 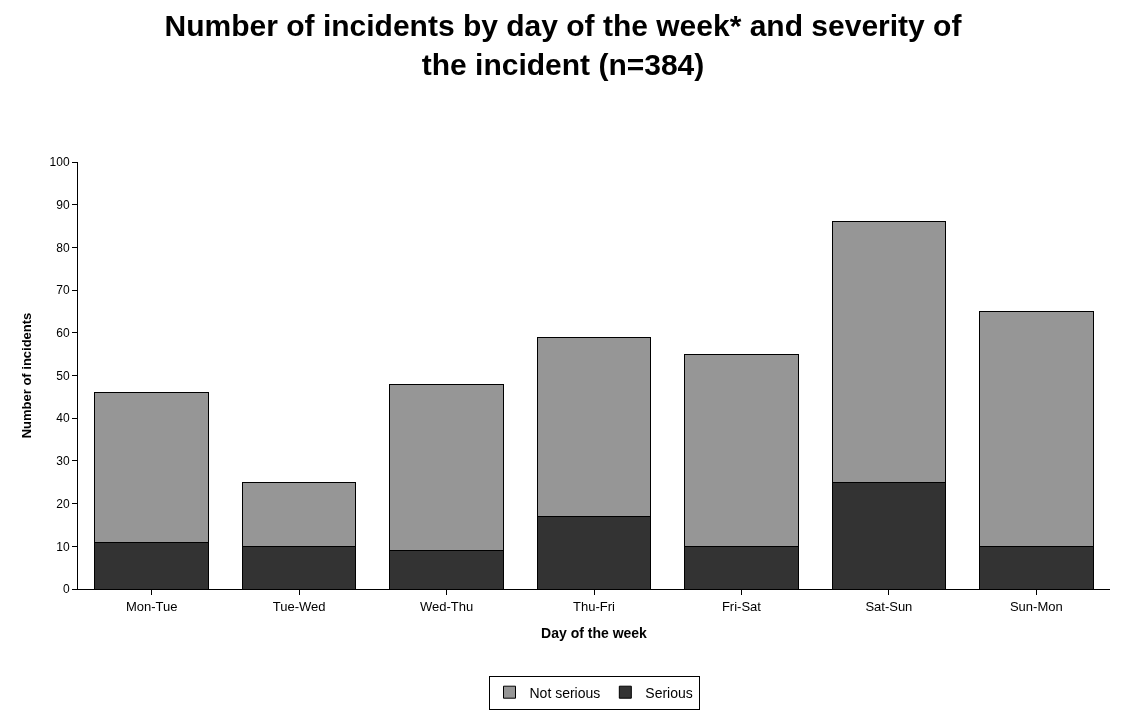 I want to click on y-tick-label: 70, so click(x=63, y=290).